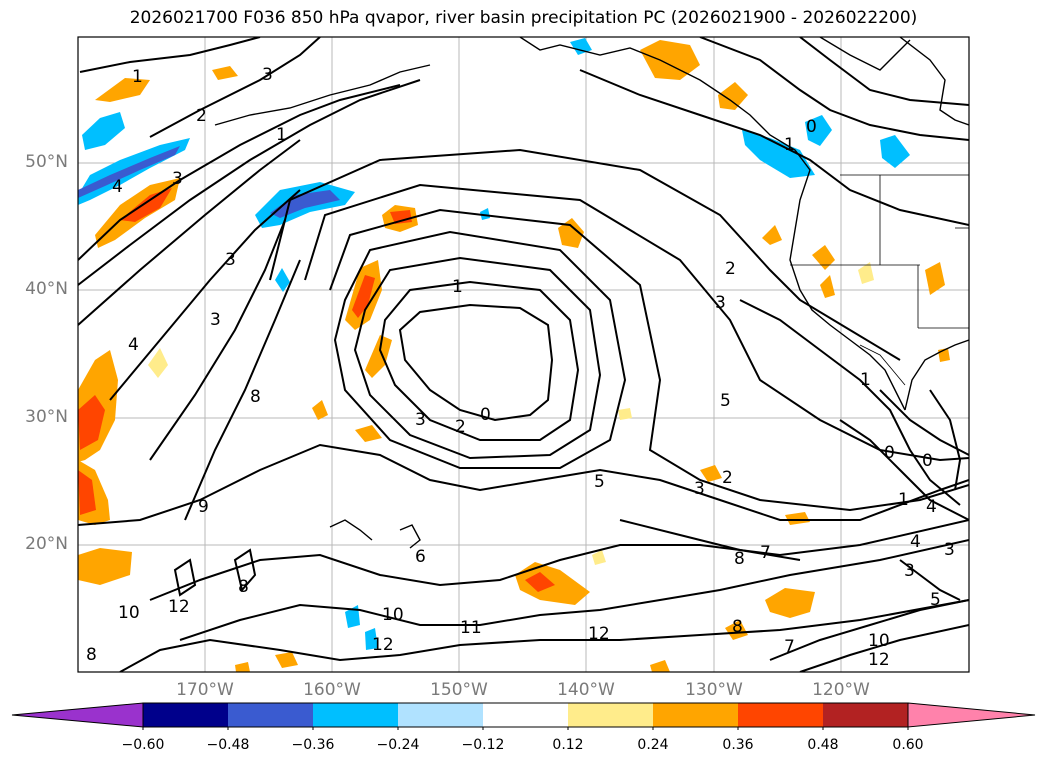  What do you see at coordinates (568, 745) in the screenshot?
I see `colorbar-tick-label: 0.12` at bounding box center [568, 745].